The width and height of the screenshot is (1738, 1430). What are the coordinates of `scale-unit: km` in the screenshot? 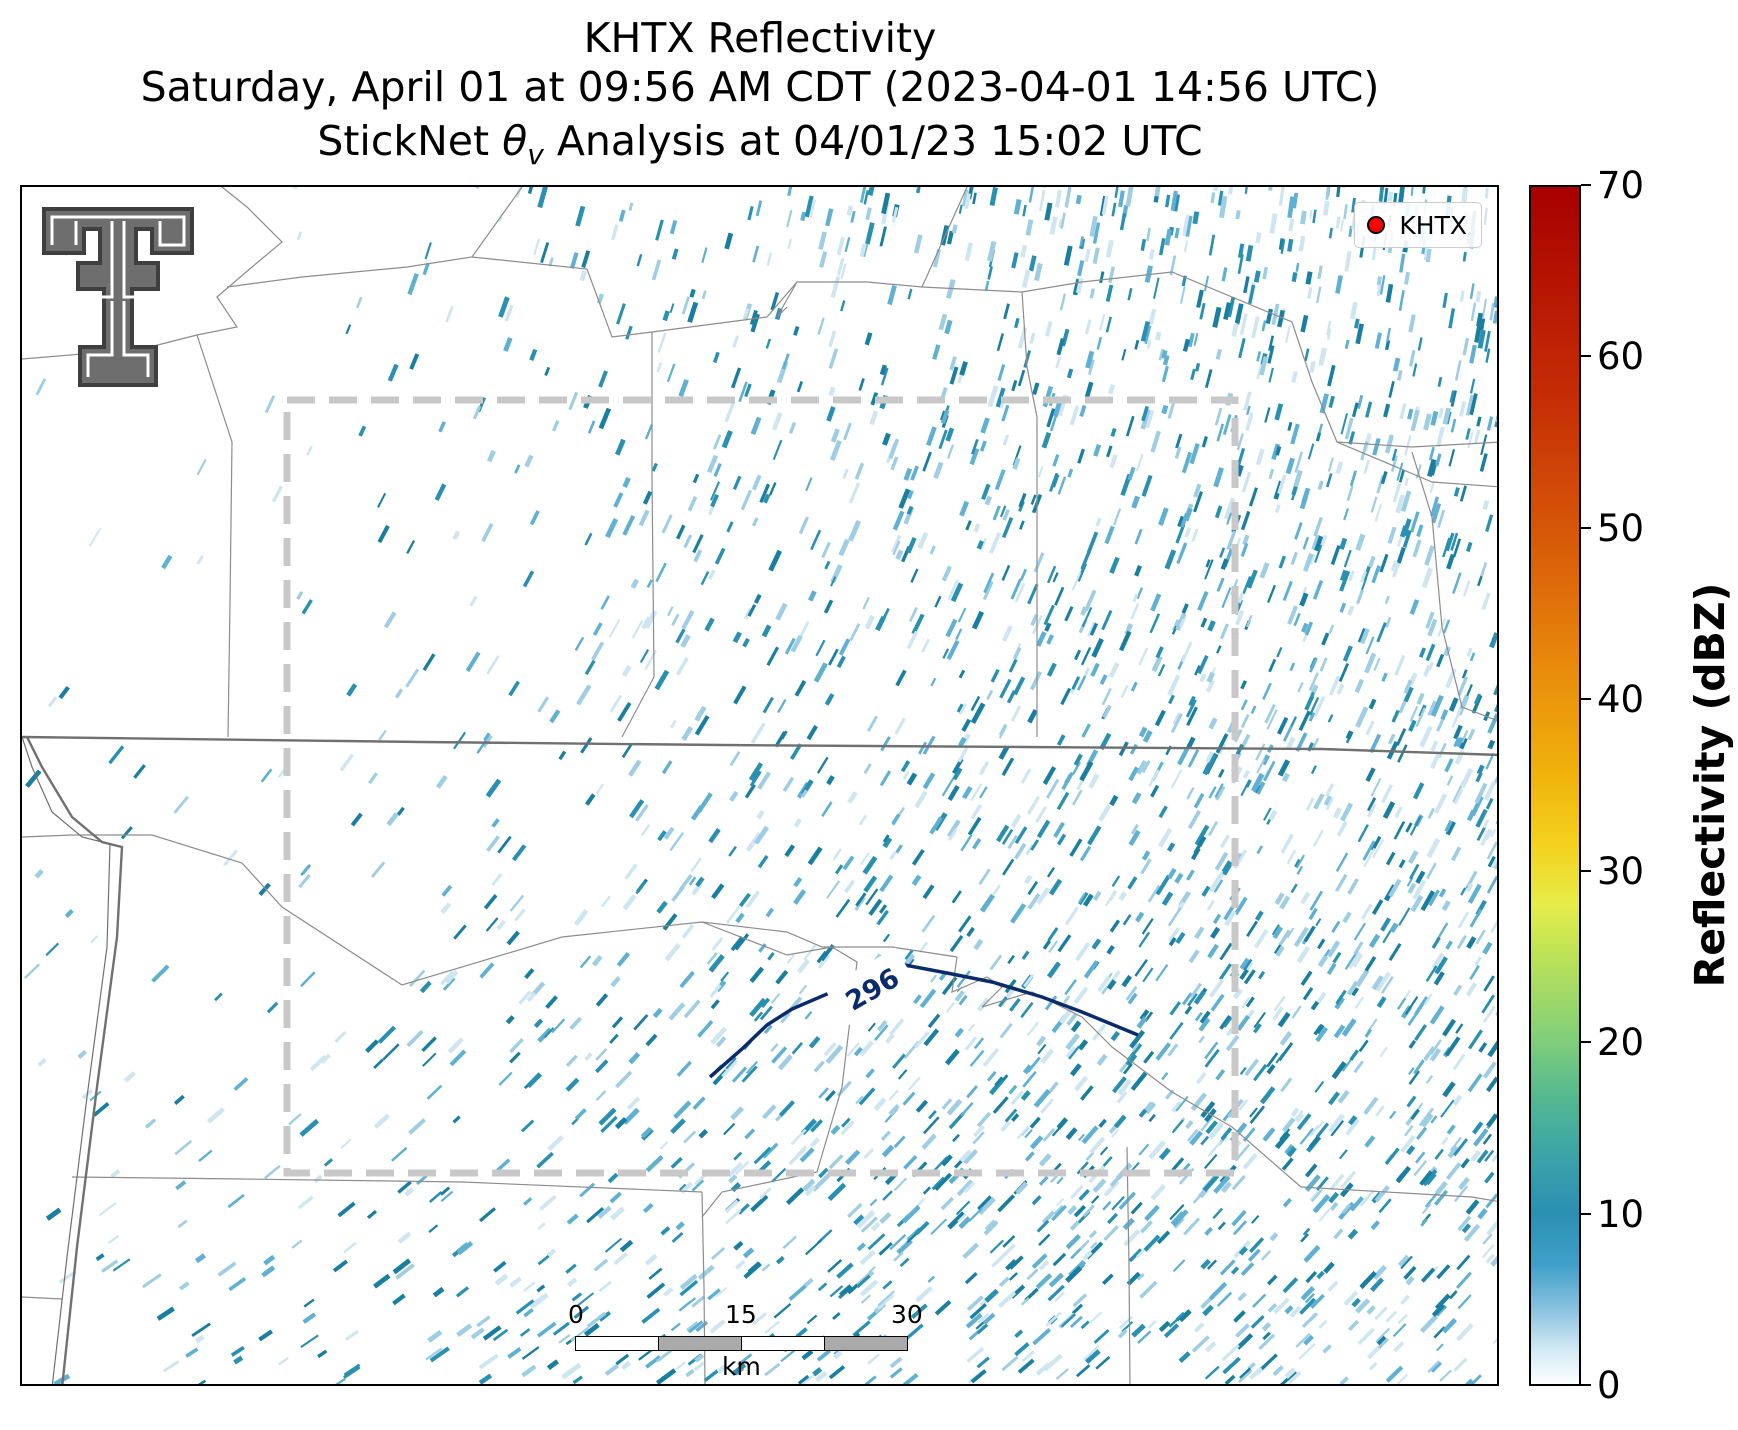 It's located at (741, 1366).